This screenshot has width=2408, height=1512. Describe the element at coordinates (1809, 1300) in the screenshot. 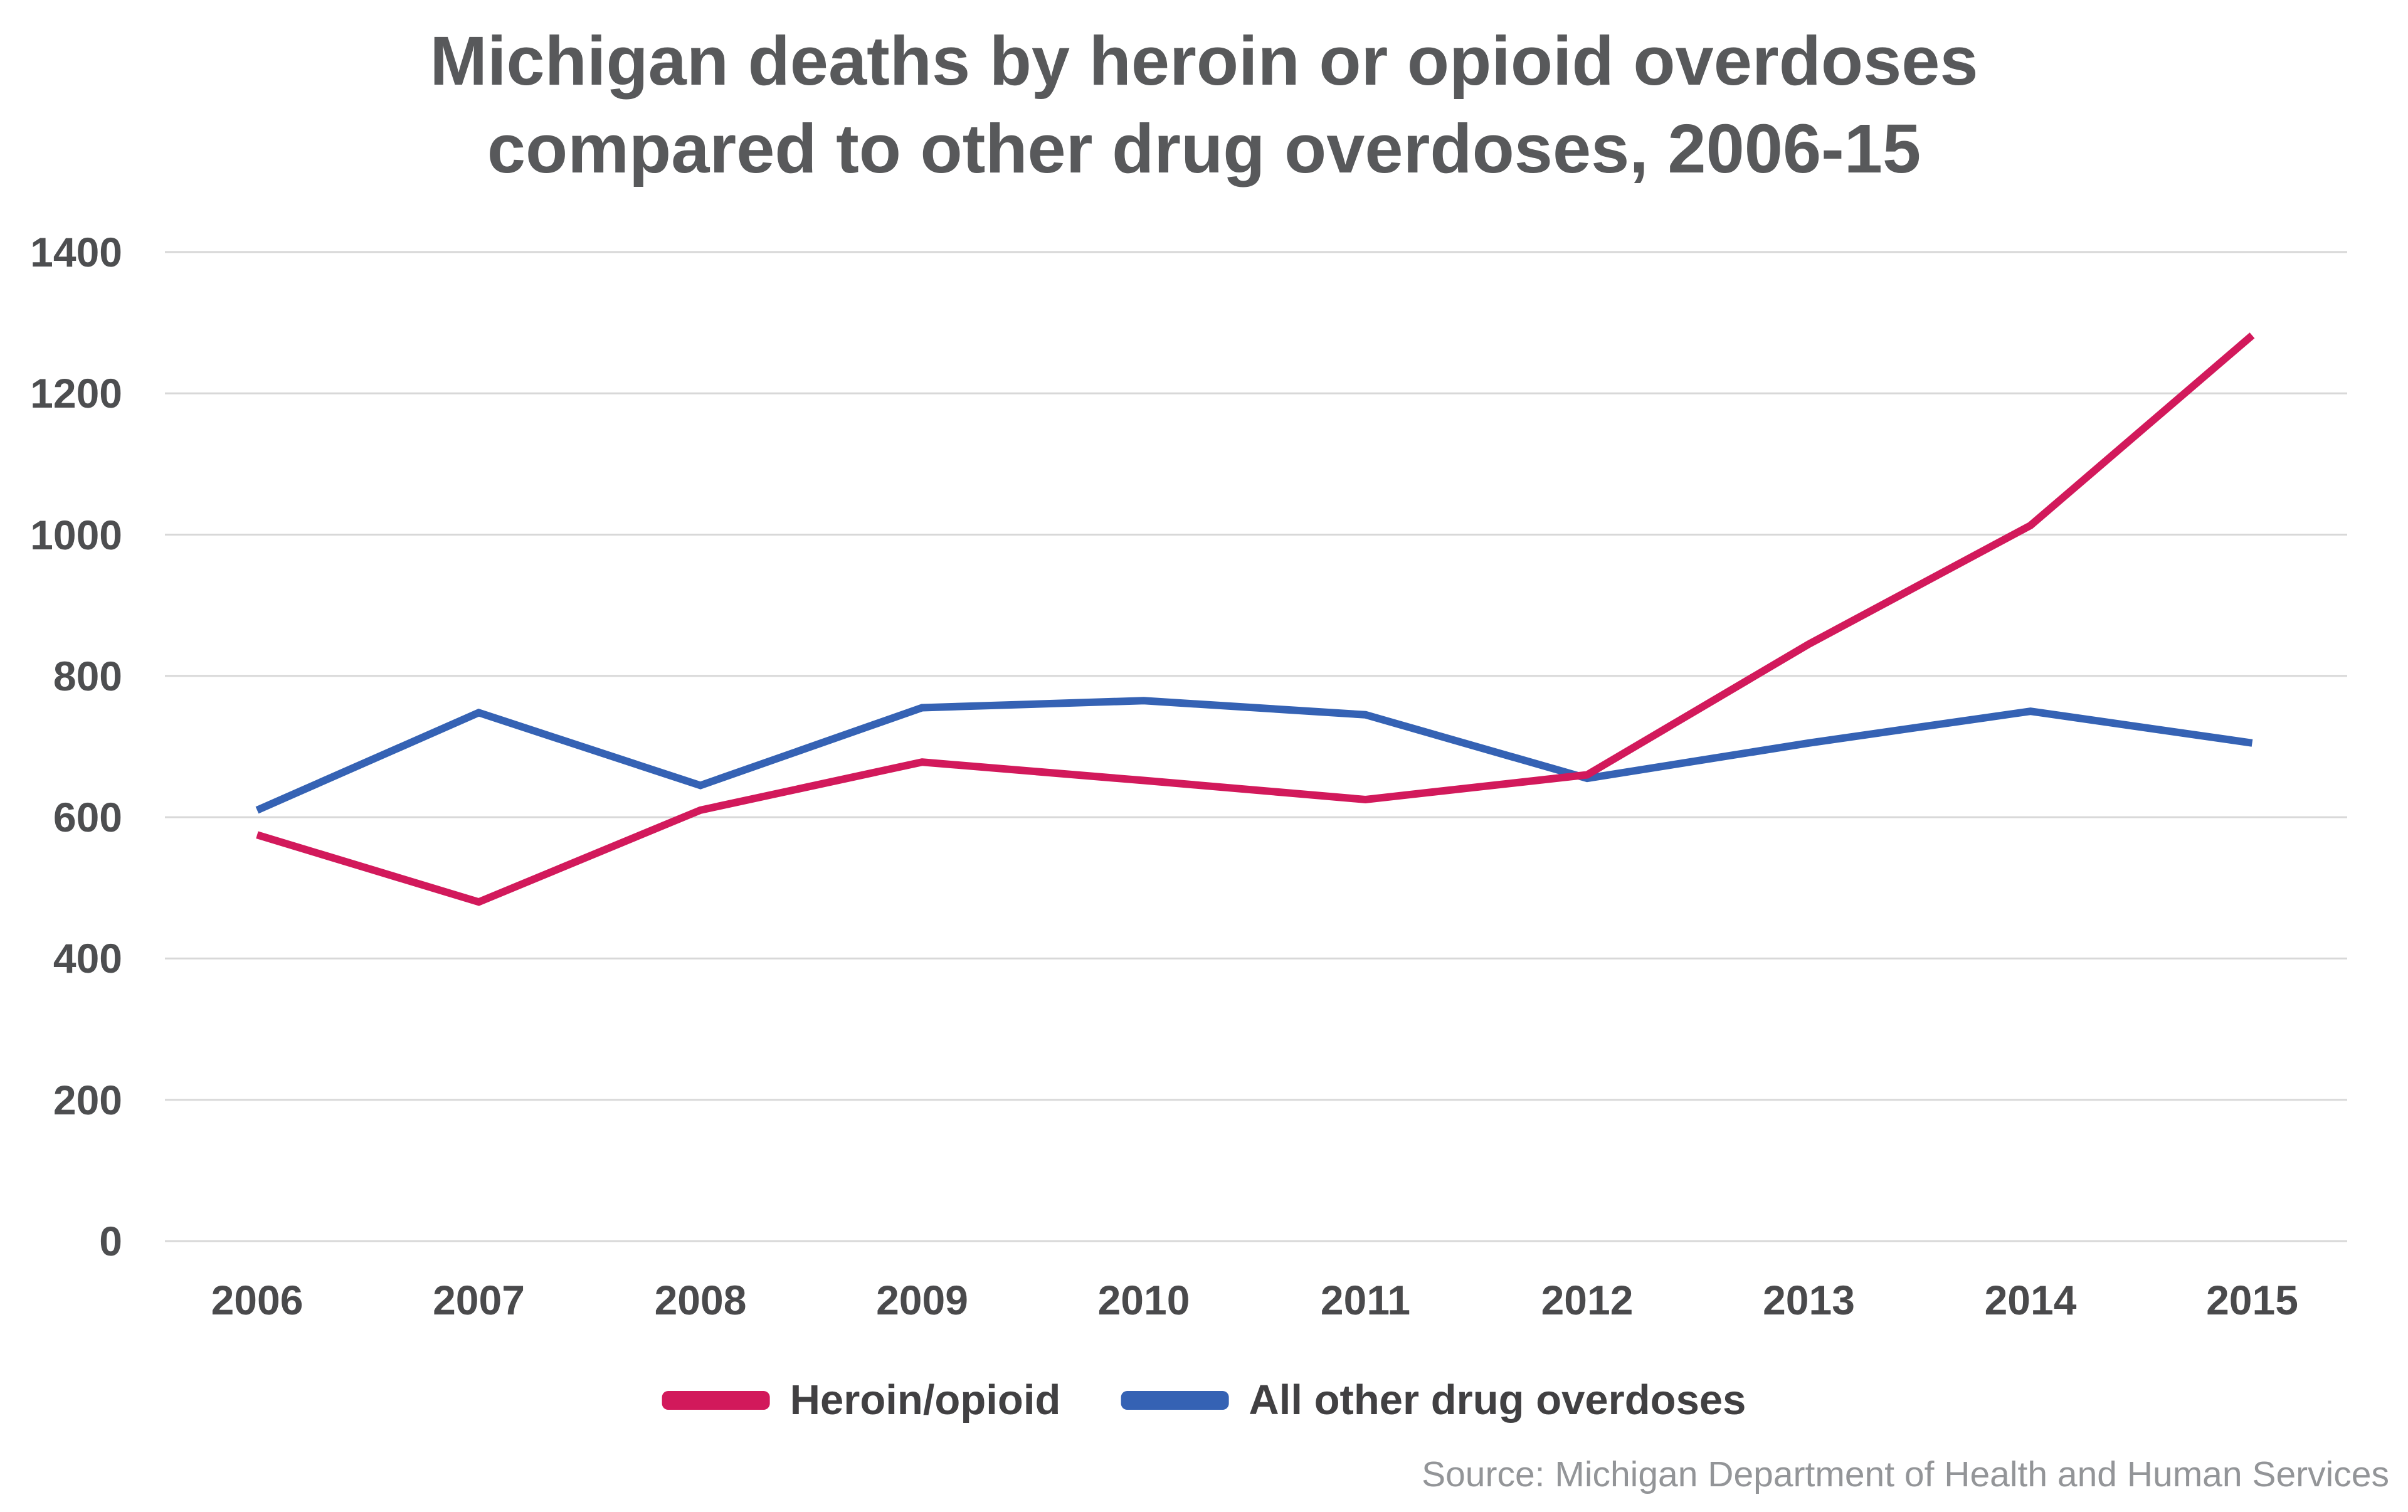

I see `x-axis-tick-label: 2013` at that location.